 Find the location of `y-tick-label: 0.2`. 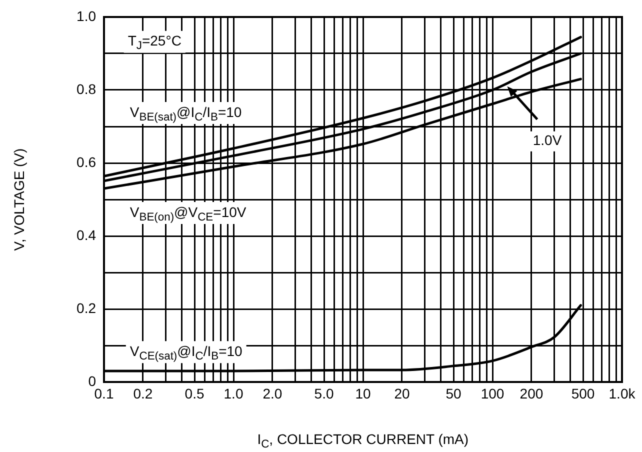

y-tick-label: 0.2 is located at coordinates (86, 308).